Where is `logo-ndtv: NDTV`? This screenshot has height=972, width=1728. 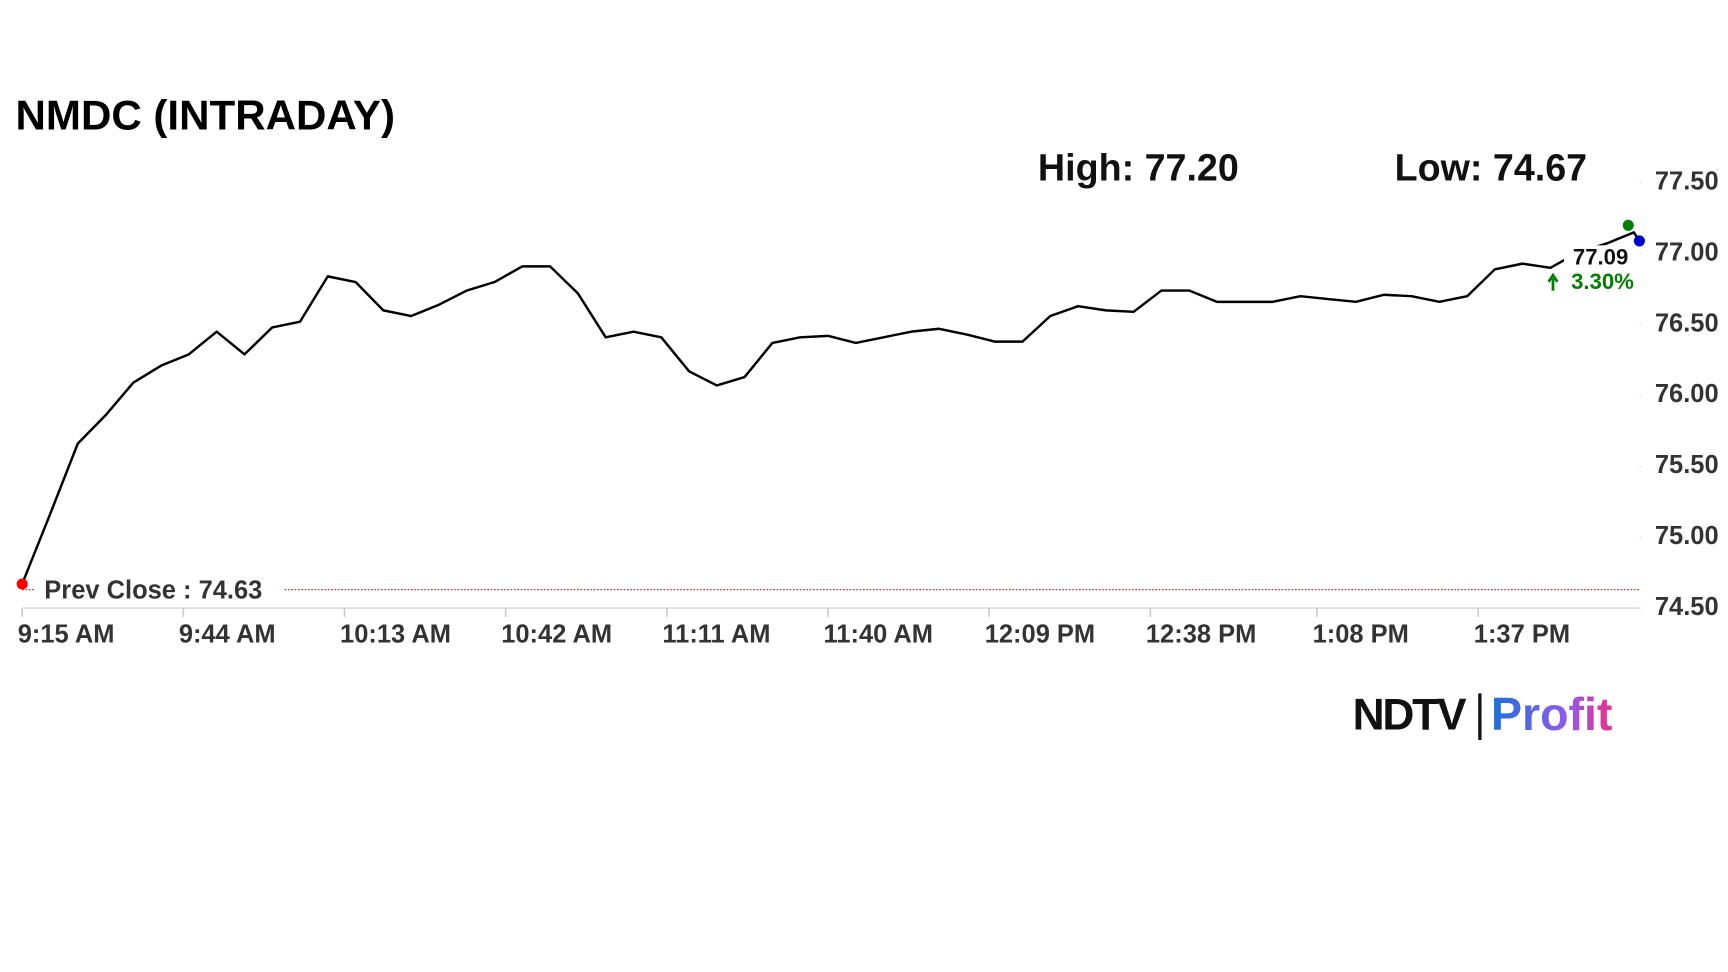 logo-ndtv: NDTV is located at coordinates (1410, 714).